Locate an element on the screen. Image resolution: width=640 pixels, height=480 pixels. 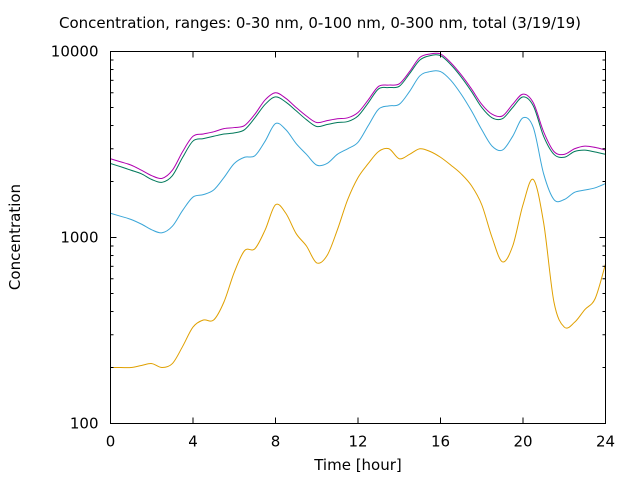
x-tick-label: 4 is located at coordinates (193, 442).